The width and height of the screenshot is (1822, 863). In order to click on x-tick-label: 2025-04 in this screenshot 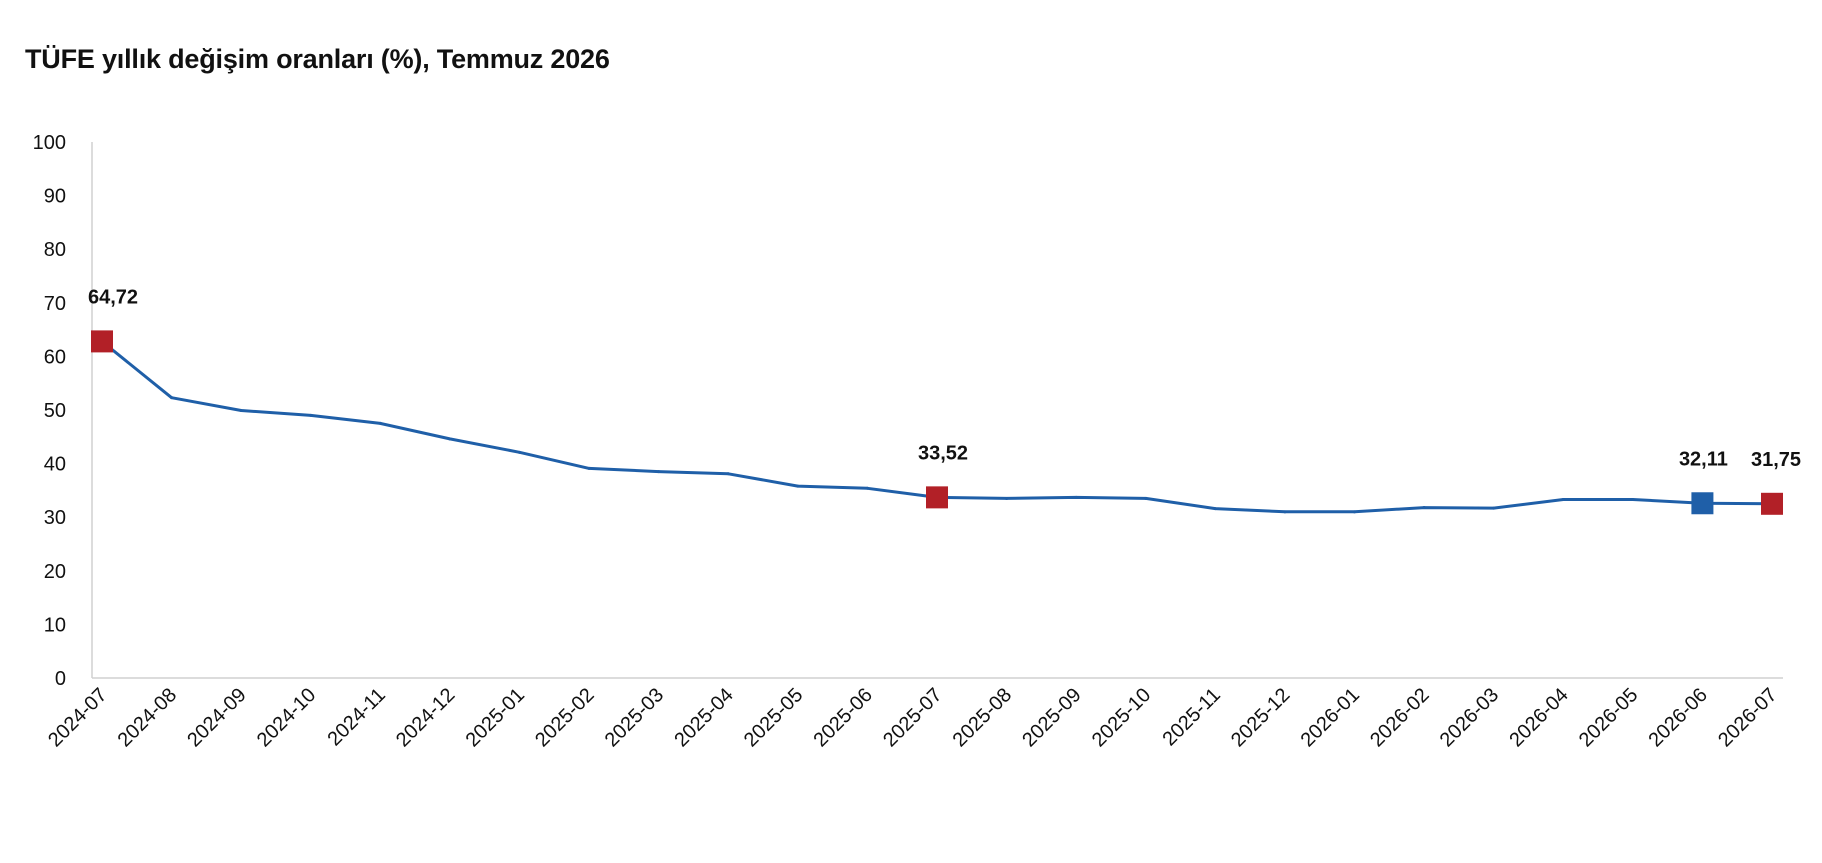, I will do `click(703, 717)`.